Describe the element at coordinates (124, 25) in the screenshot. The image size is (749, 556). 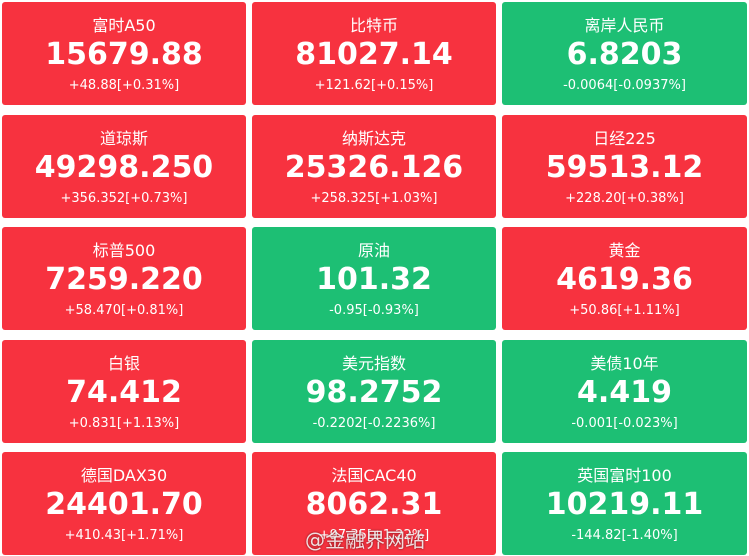
I see `quote-name: 富时A50` at that location.